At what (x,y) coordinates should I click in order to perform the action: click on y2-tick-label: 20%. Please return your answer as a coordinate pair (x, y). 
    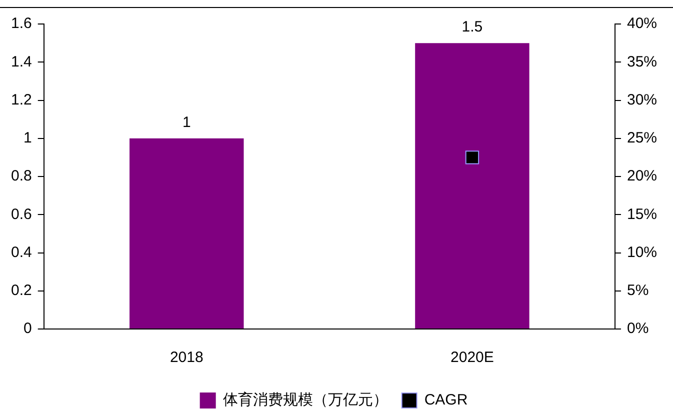
    Looking at the image, I should click on (642, 176).